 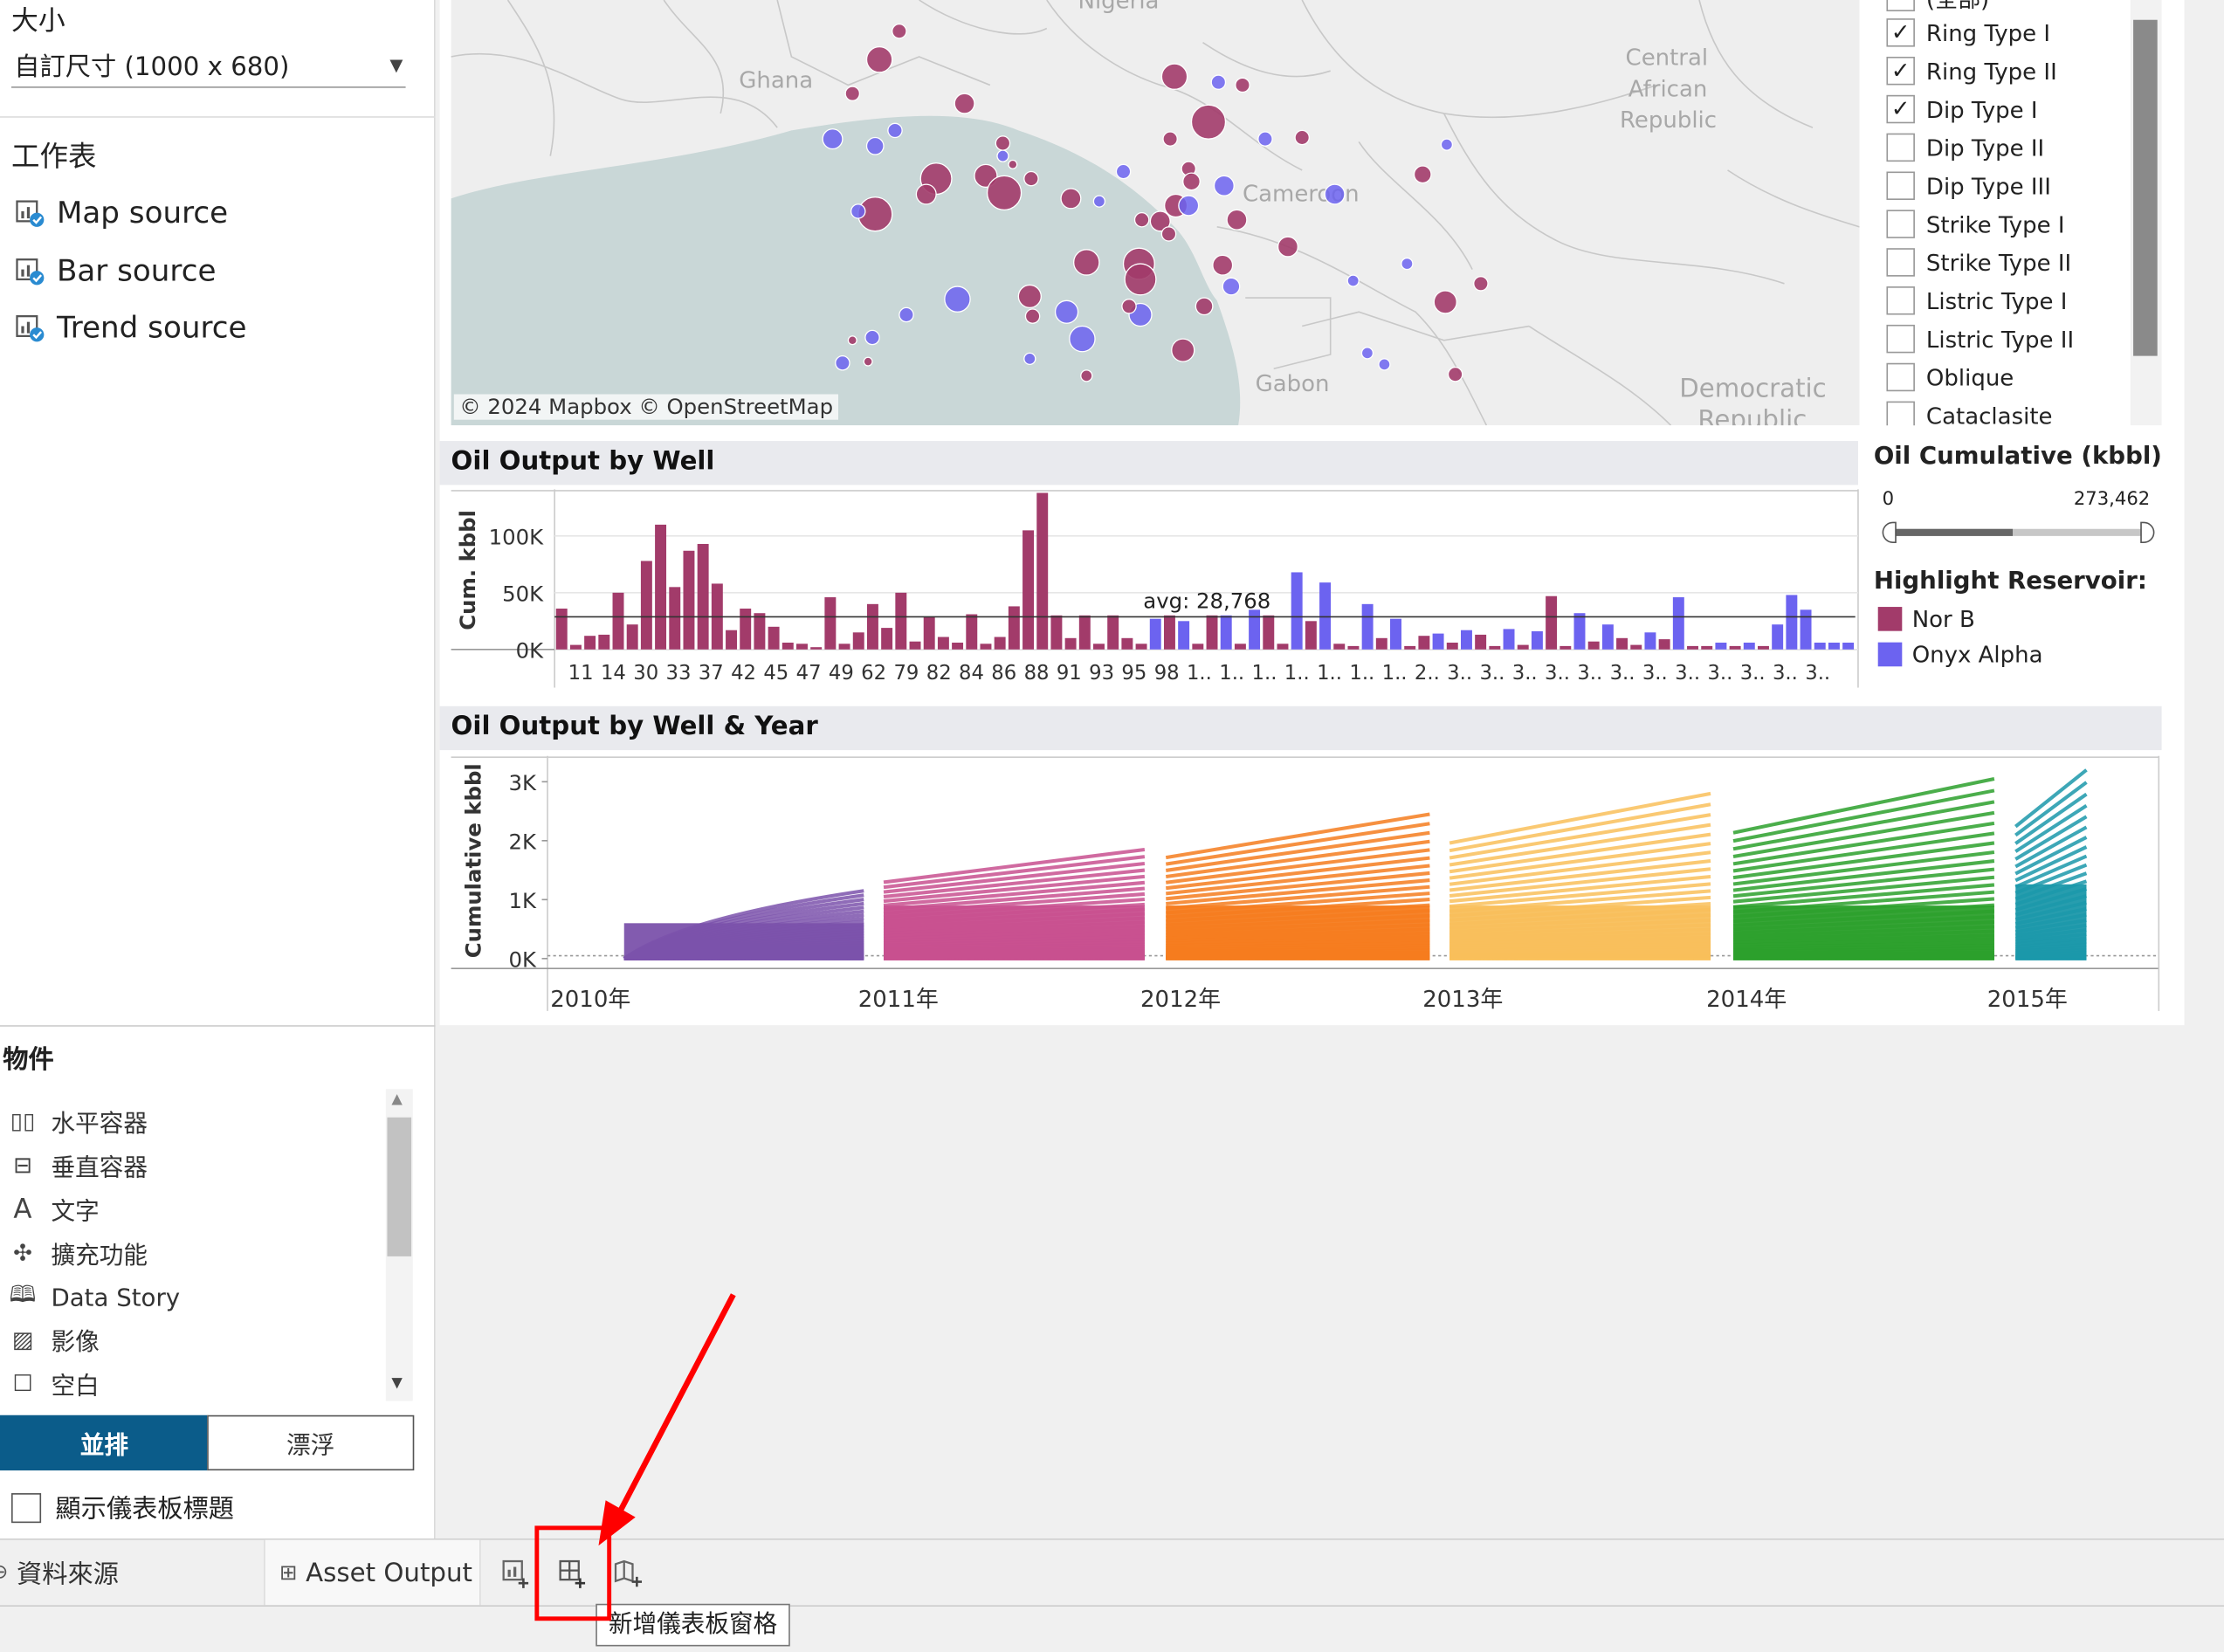 I want to click on series-2010, so click(x=743, y=924).